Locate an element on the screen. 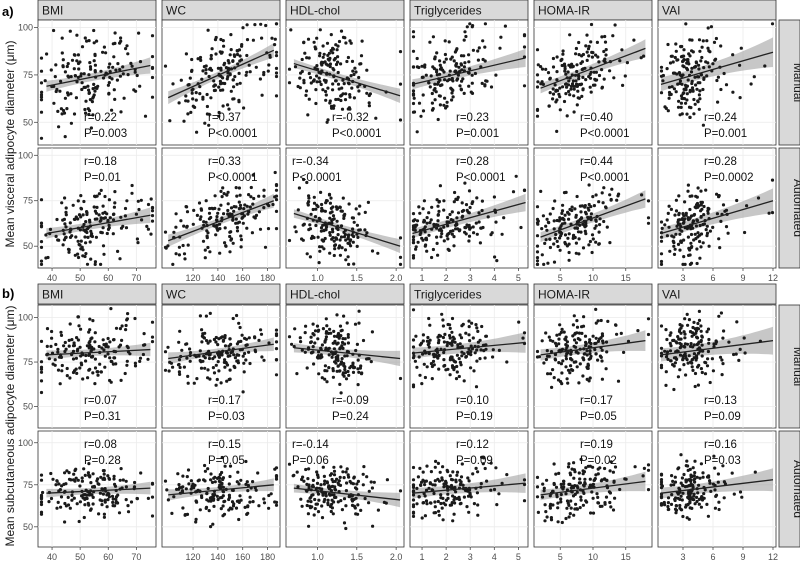  correlation-p: P=0.001 is located at coordinates (725, 134).